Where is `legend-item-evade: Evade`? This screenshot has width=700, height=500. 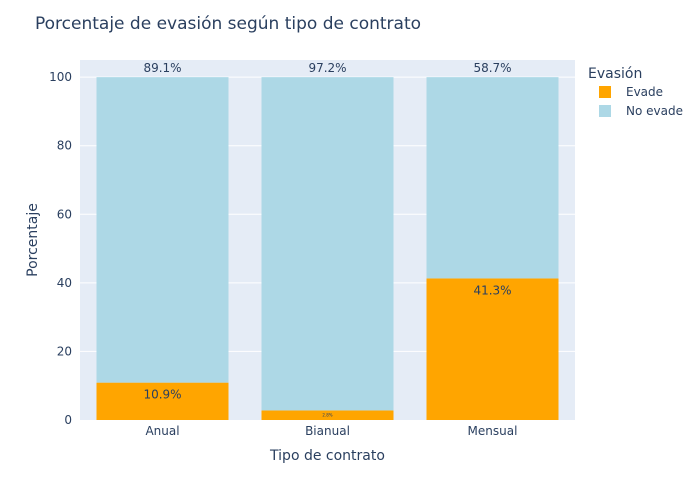
legend-item-evade: Evade is located at coordinates (644, 92).